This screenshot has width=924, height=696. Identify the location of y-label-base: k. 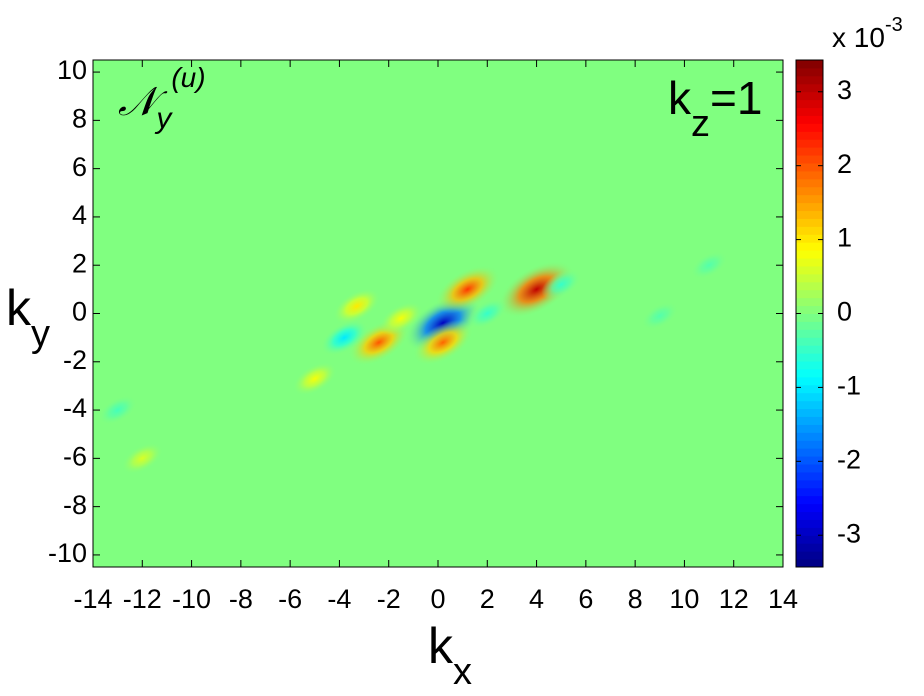
(19, 308).